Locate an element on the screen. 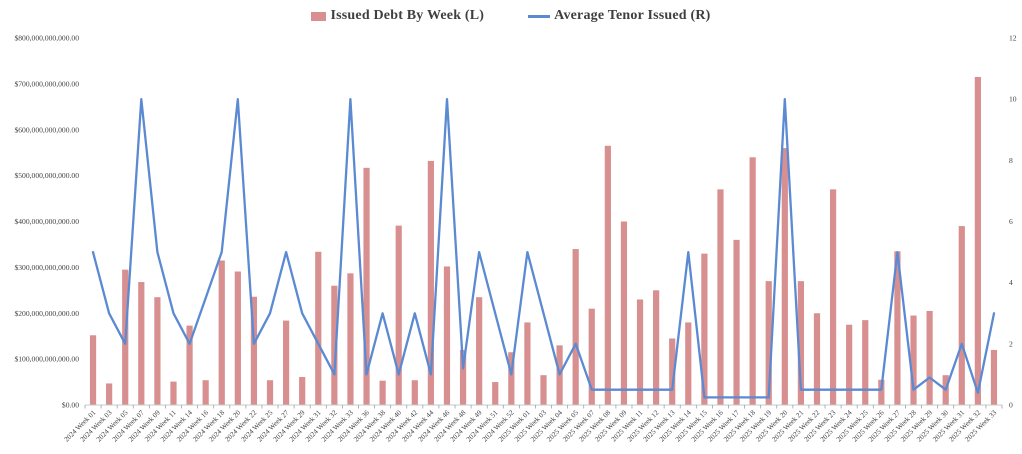 This screenshot has height=454, width=1022. line-series-swatch-icon is located at coordinates (539, 16).